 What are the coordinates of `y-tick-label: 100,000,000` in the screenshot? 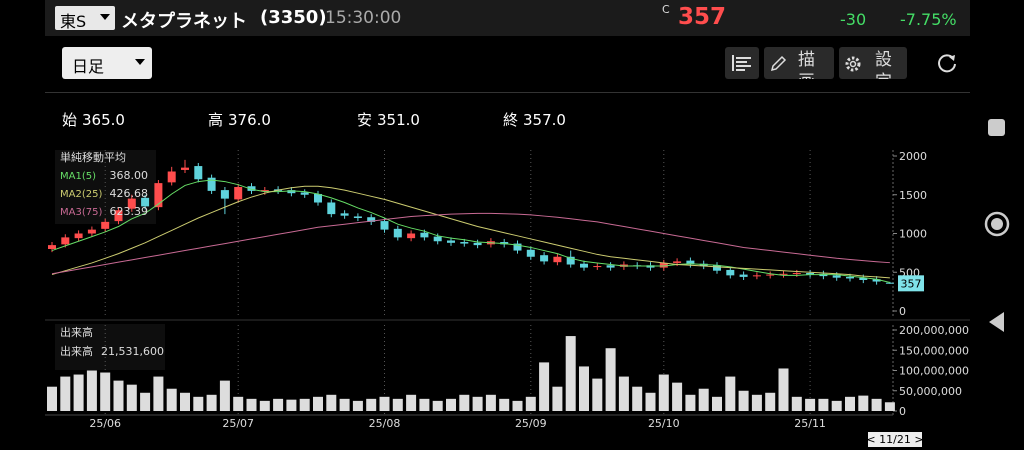 It's located at (934, 371).